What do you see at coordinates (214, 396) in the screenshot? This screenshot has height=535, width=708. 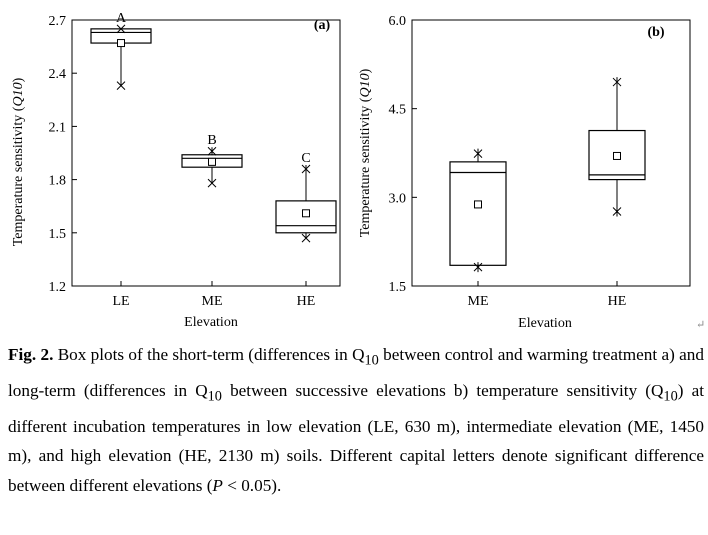 I see `caption-sub-2: 10` at bounding box center [214, 396].